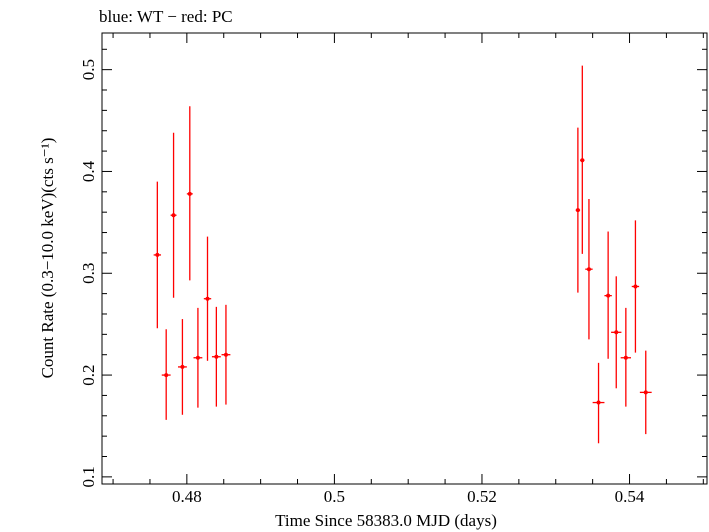  What do you see at coordinates (88, 374) in the screenshot?
I see `y-tick-label: 0.2` at bounding box center [88, 374].